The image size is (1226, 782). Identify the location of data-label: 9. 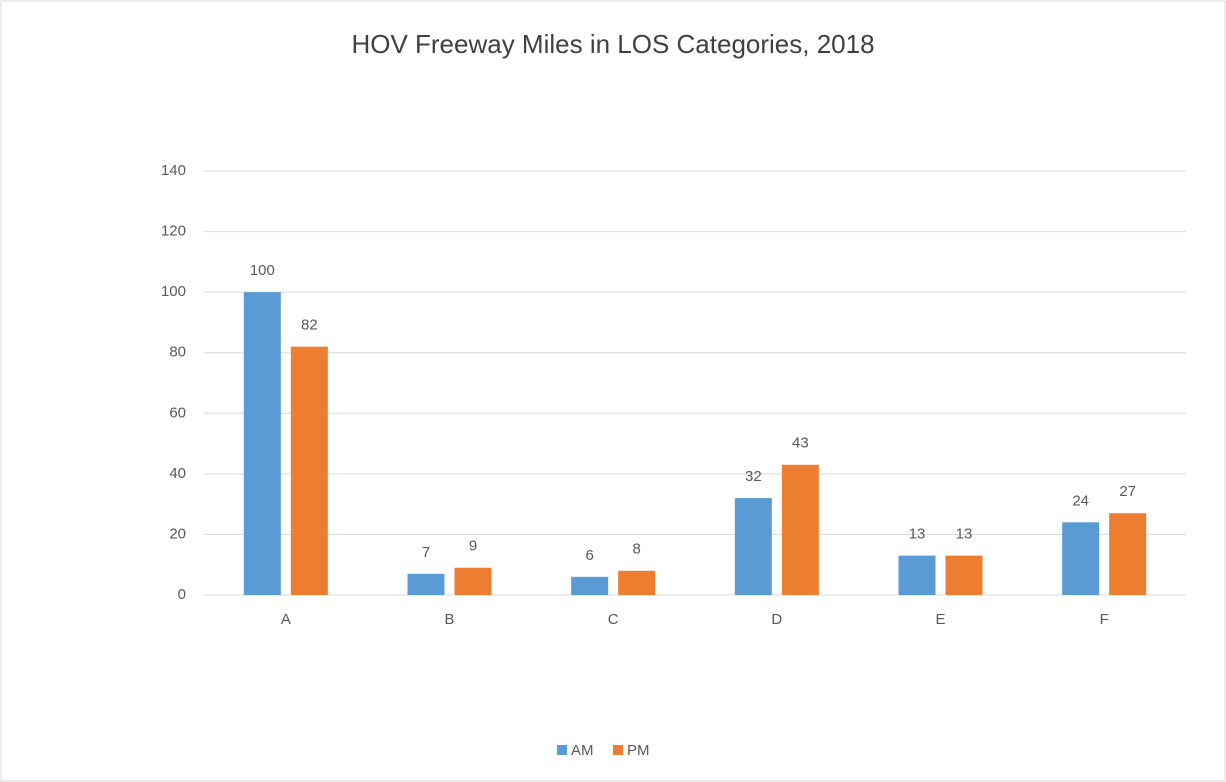
(473, 546).